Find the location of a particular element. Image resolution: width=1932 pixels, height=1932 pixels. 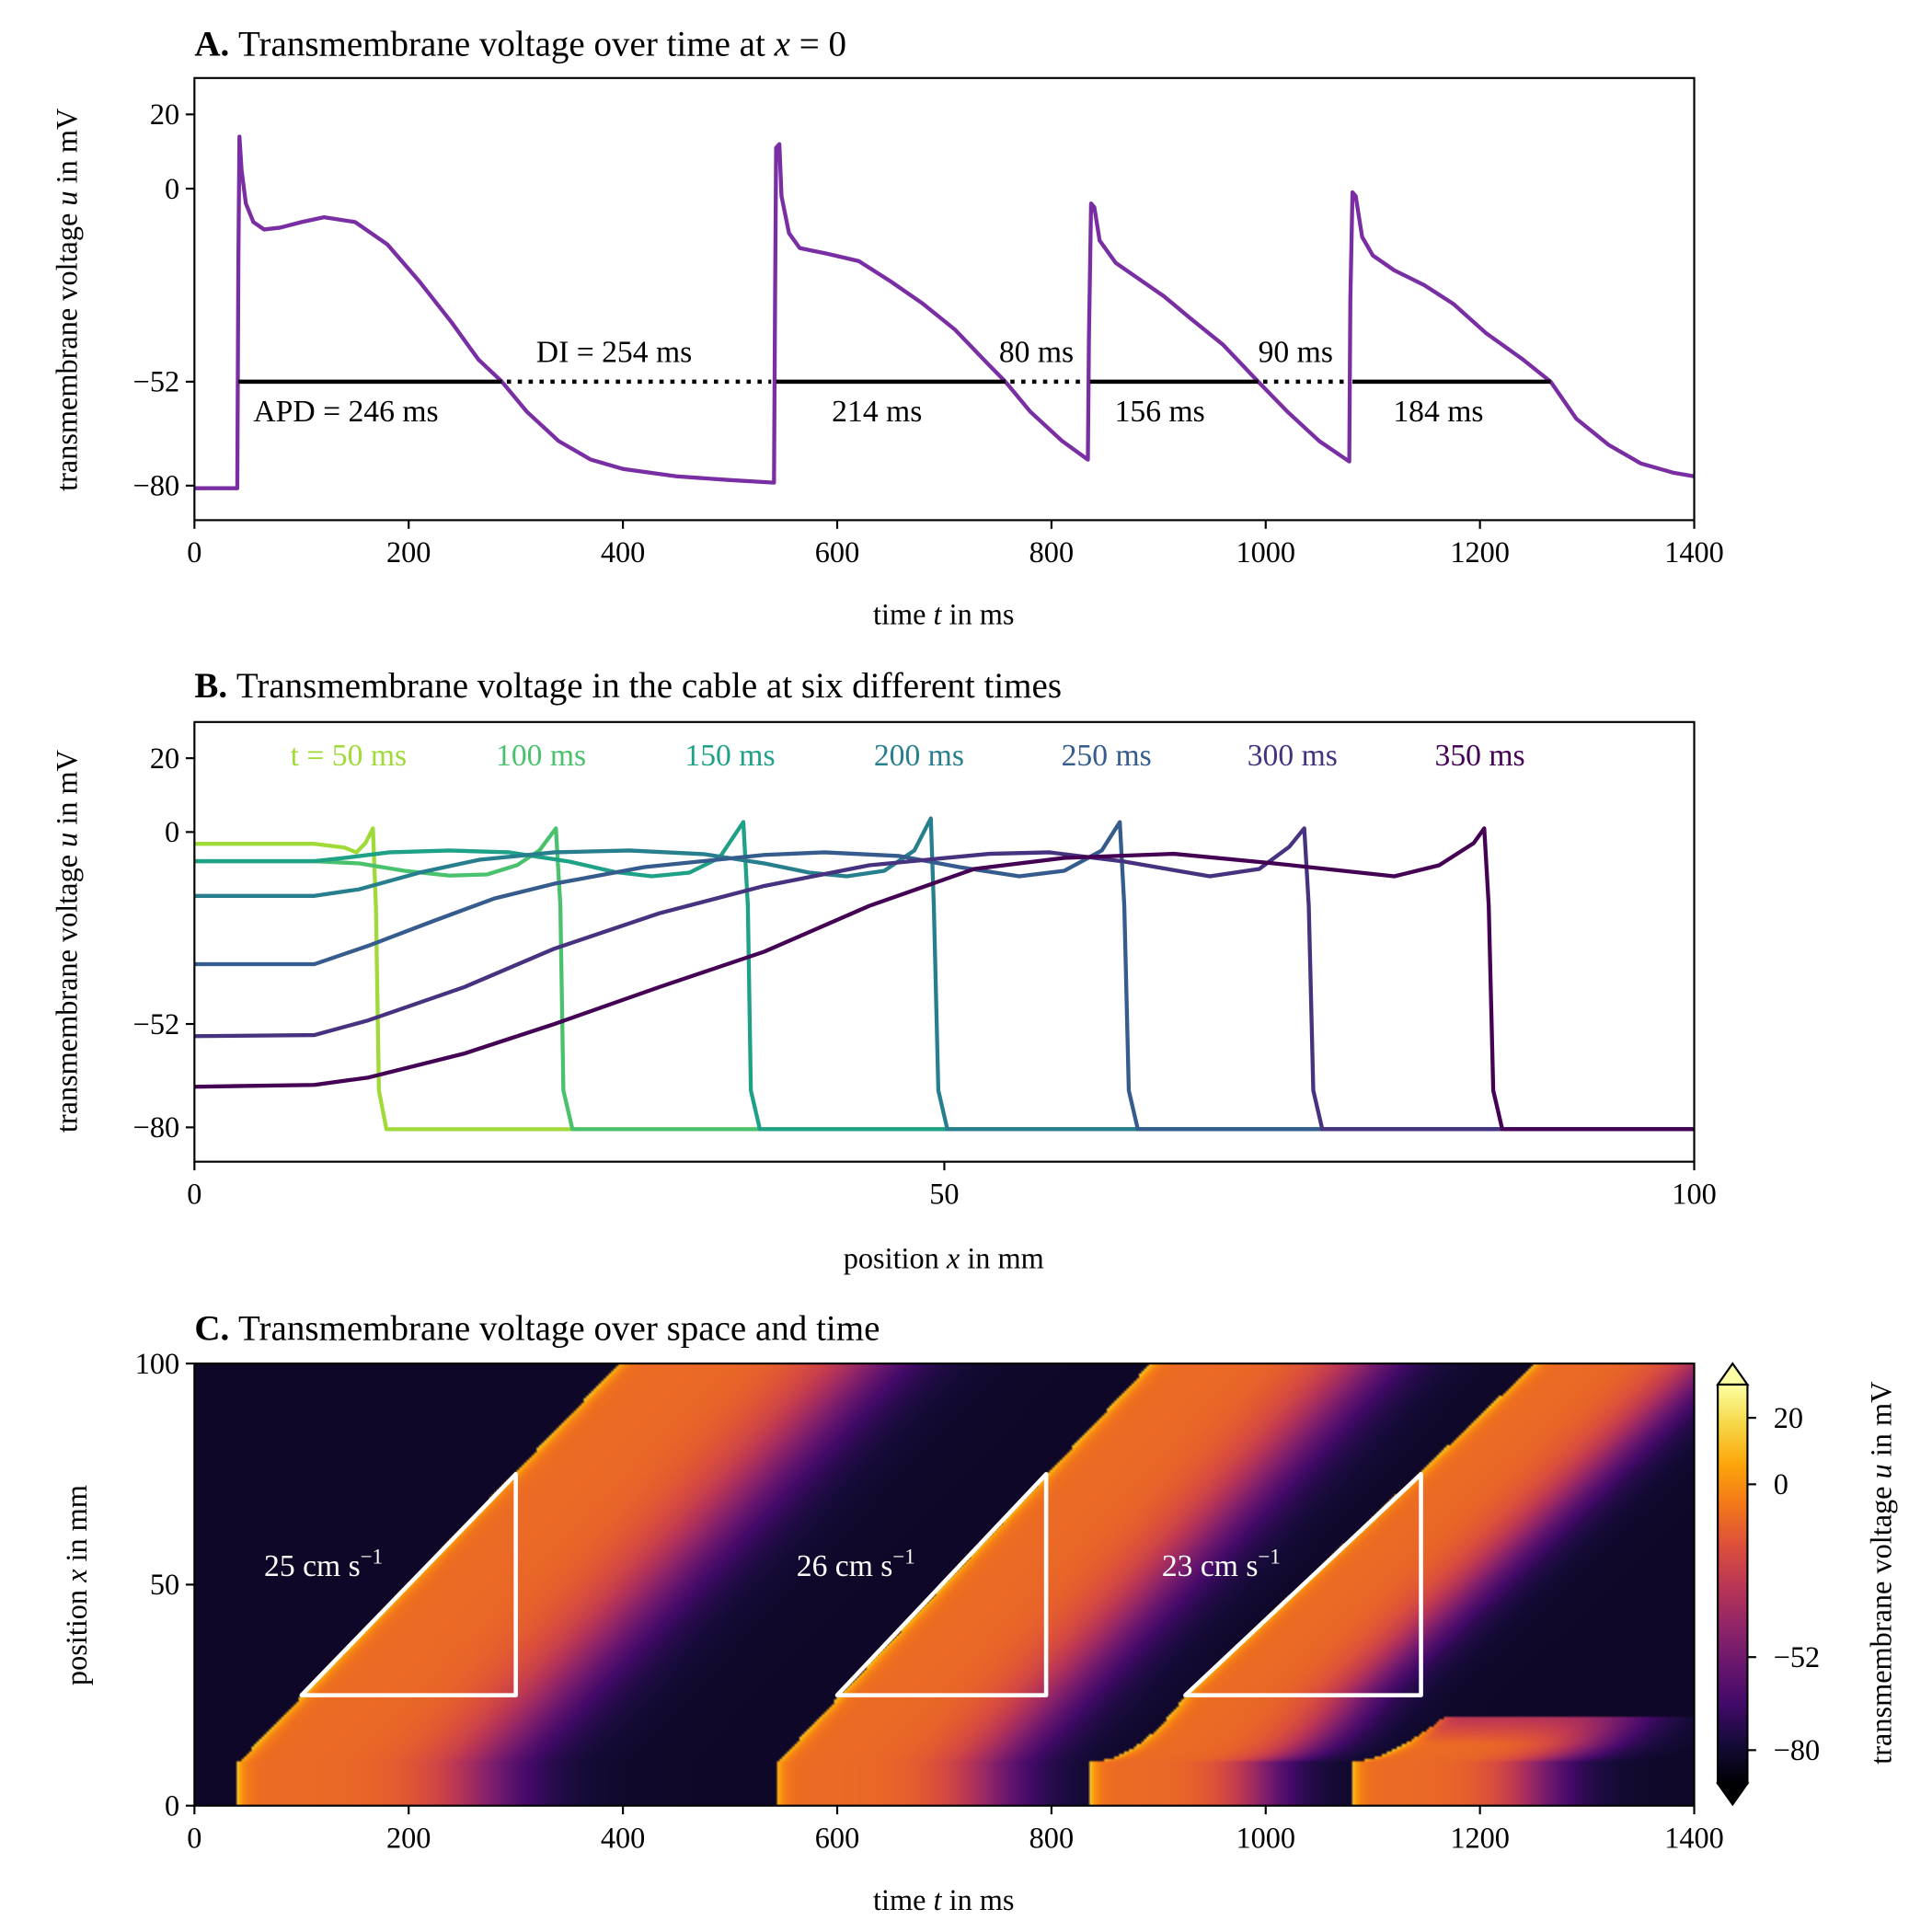

interval-annotation: DI = 254 ms is located at coordinates (614, 352).